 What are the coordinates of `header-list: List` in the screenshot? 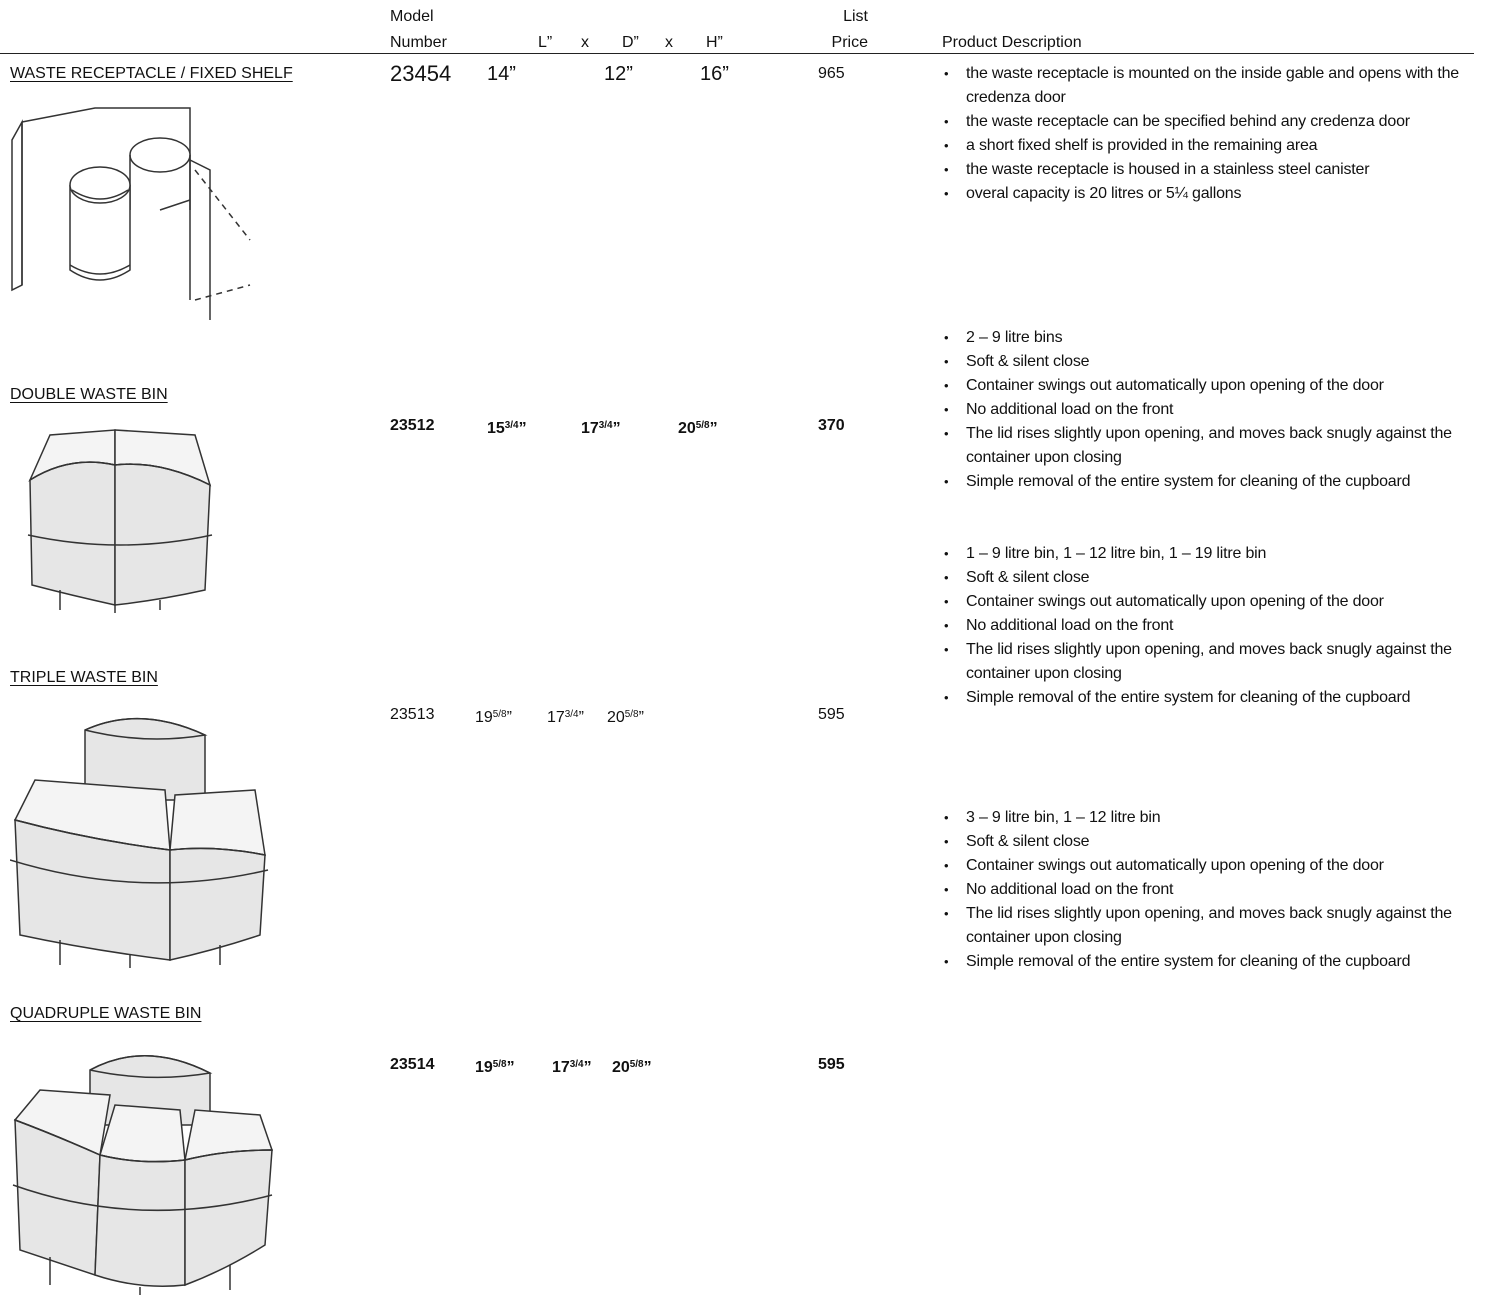 It's located at (855, 16).